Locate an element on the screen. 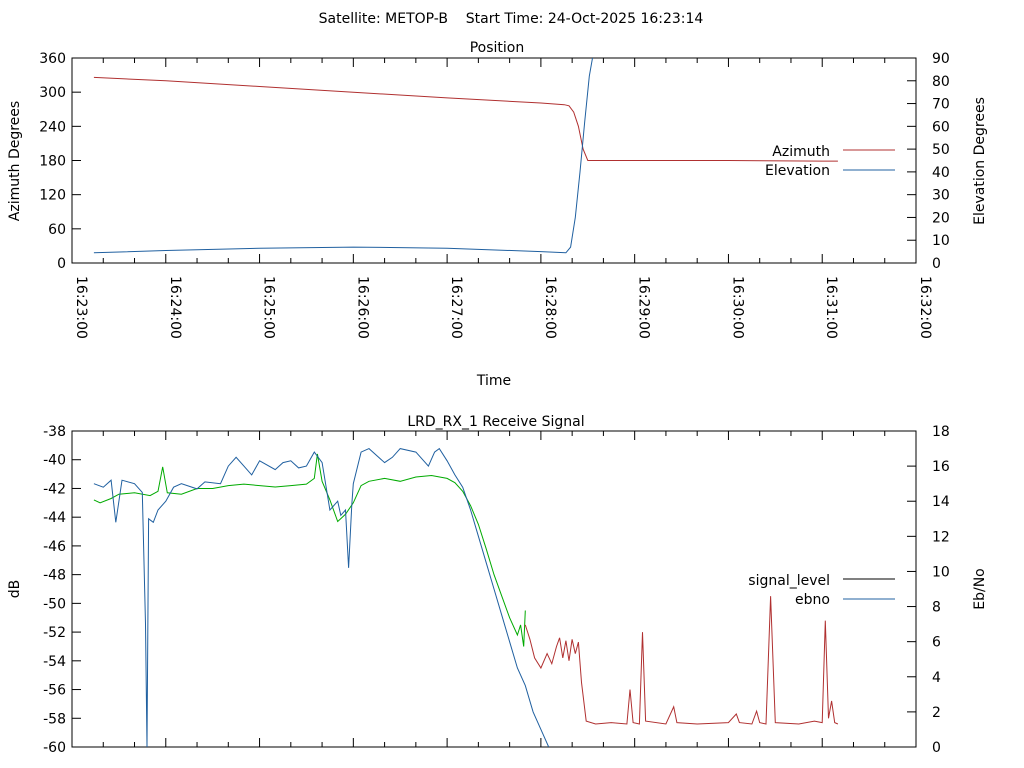  position-y2-tick-label: 90 is located at coordinates (941, 59).